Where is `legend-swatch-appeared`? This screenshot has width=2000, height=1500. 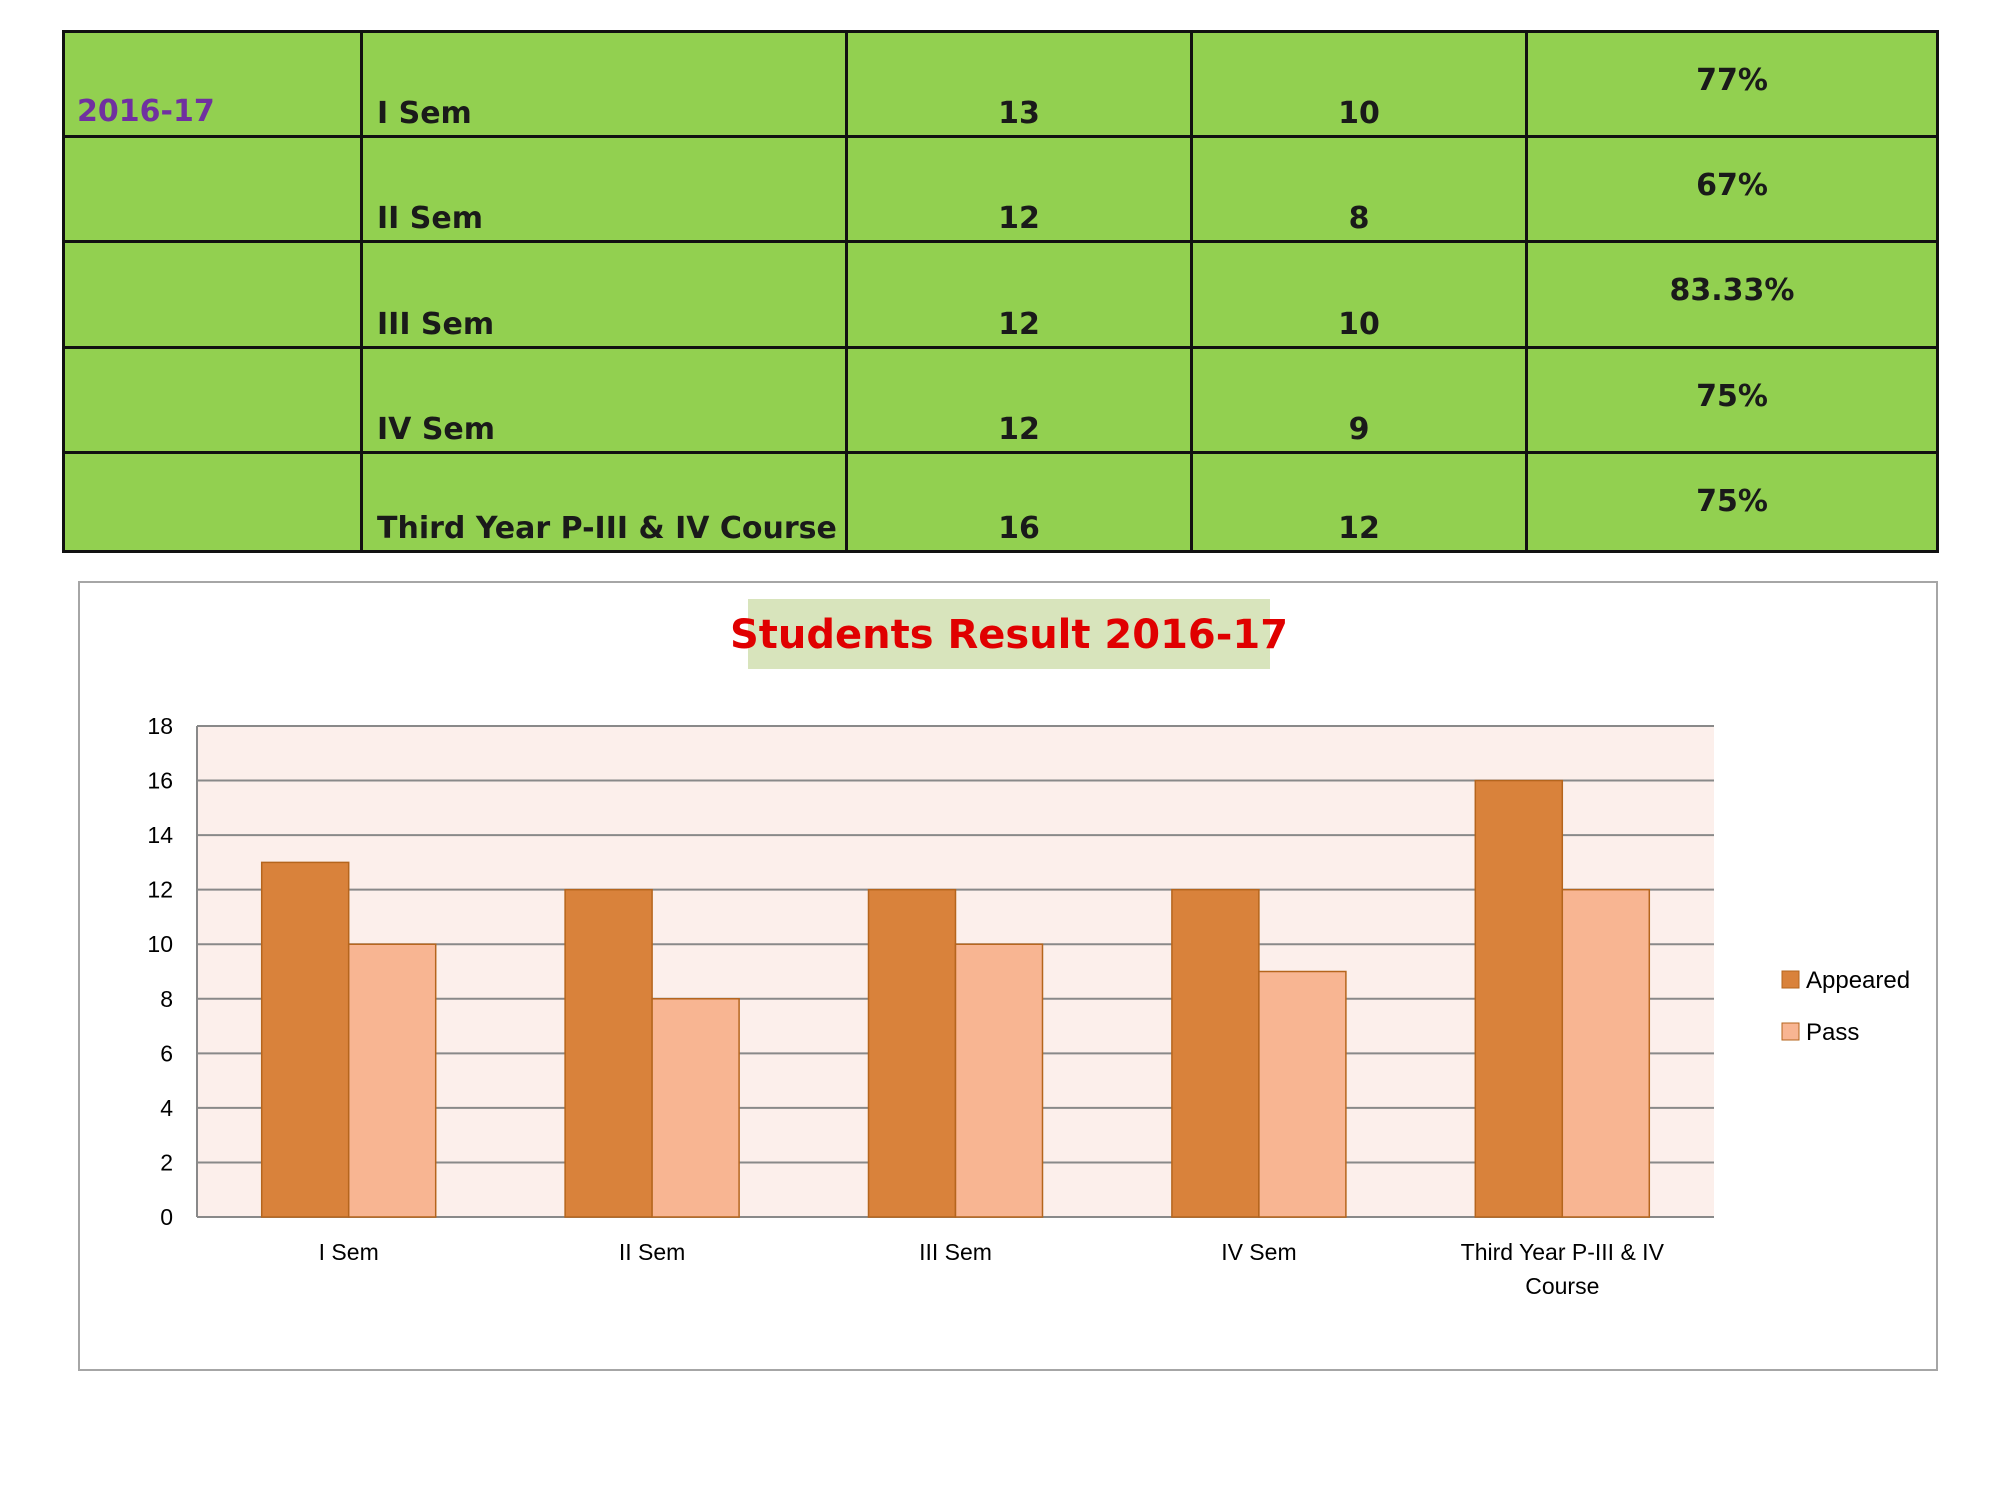 legend-swatch-appeared is located at coordinates (1790, 979).